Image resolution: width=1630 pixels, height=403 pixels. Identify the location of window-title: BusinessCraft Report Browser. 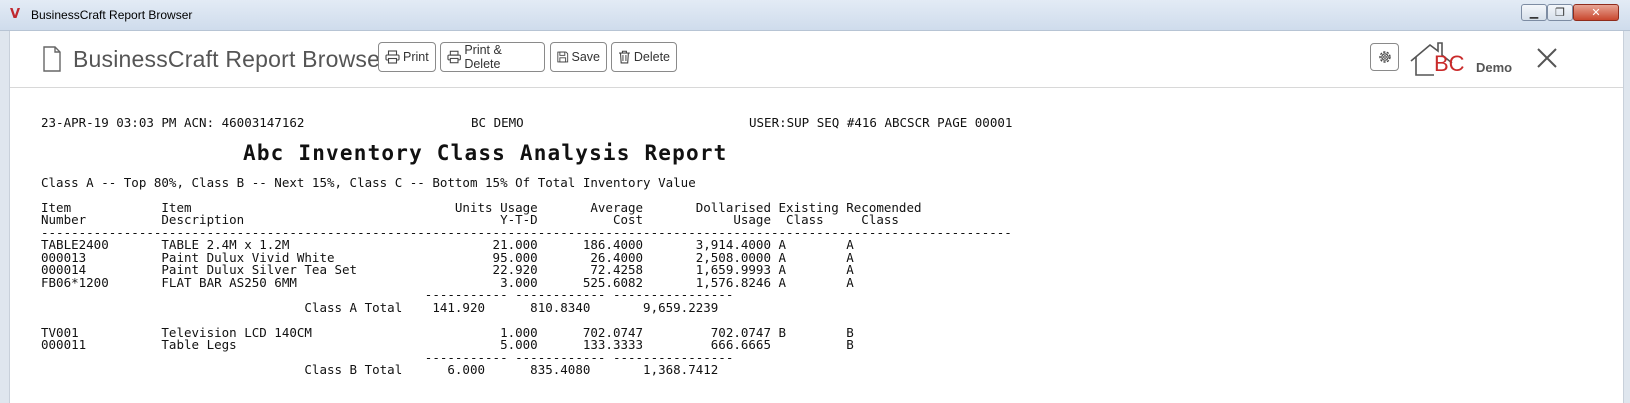
(112, 15).